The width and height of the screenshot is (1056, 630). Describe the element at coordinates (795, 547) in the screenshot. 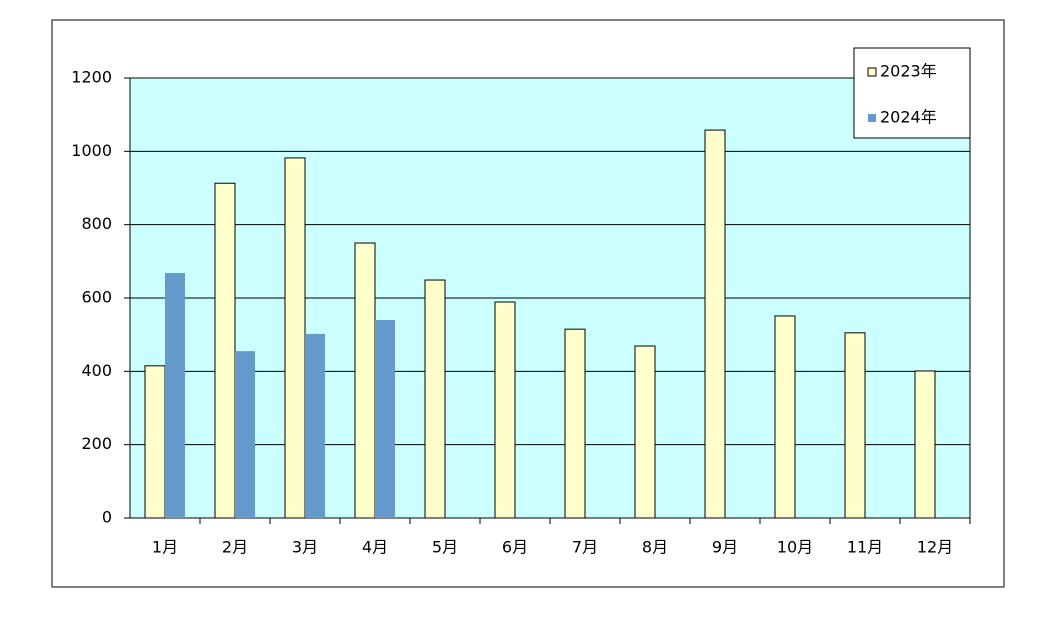

I see `x-tick-label: 10月` at that location.